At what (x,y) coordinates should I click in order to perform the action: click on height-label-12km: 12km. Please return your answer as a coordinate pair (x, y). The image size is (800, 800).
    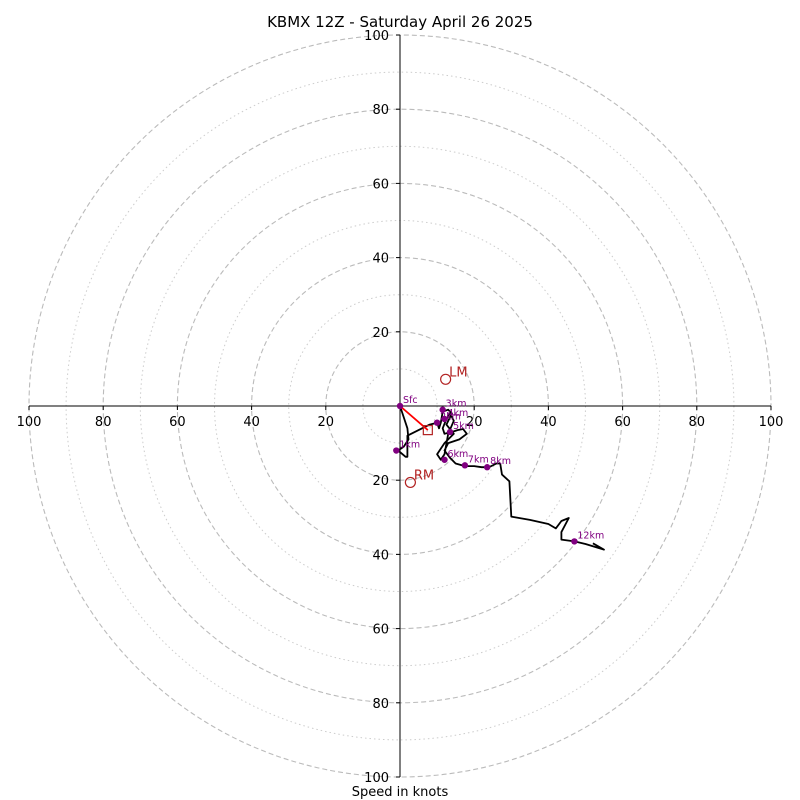
    Looking at the image, I should click on (590, 535).